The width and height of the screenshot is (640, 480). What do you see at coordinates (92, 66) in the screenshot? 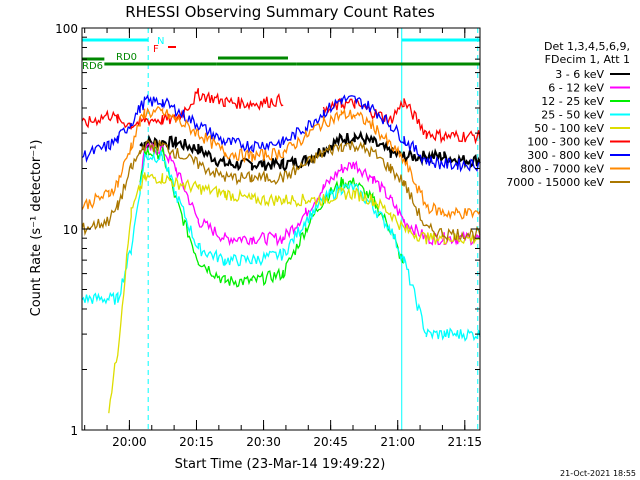
I see `rd6-label: RD6` at bounding box center [92, 66].